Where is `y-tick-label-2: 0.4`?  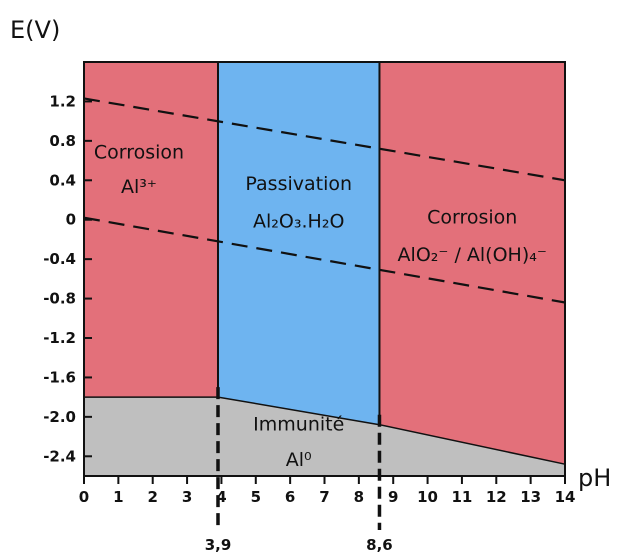 y-tick-label-2: 0.4 is located at coordinates (62, 180).